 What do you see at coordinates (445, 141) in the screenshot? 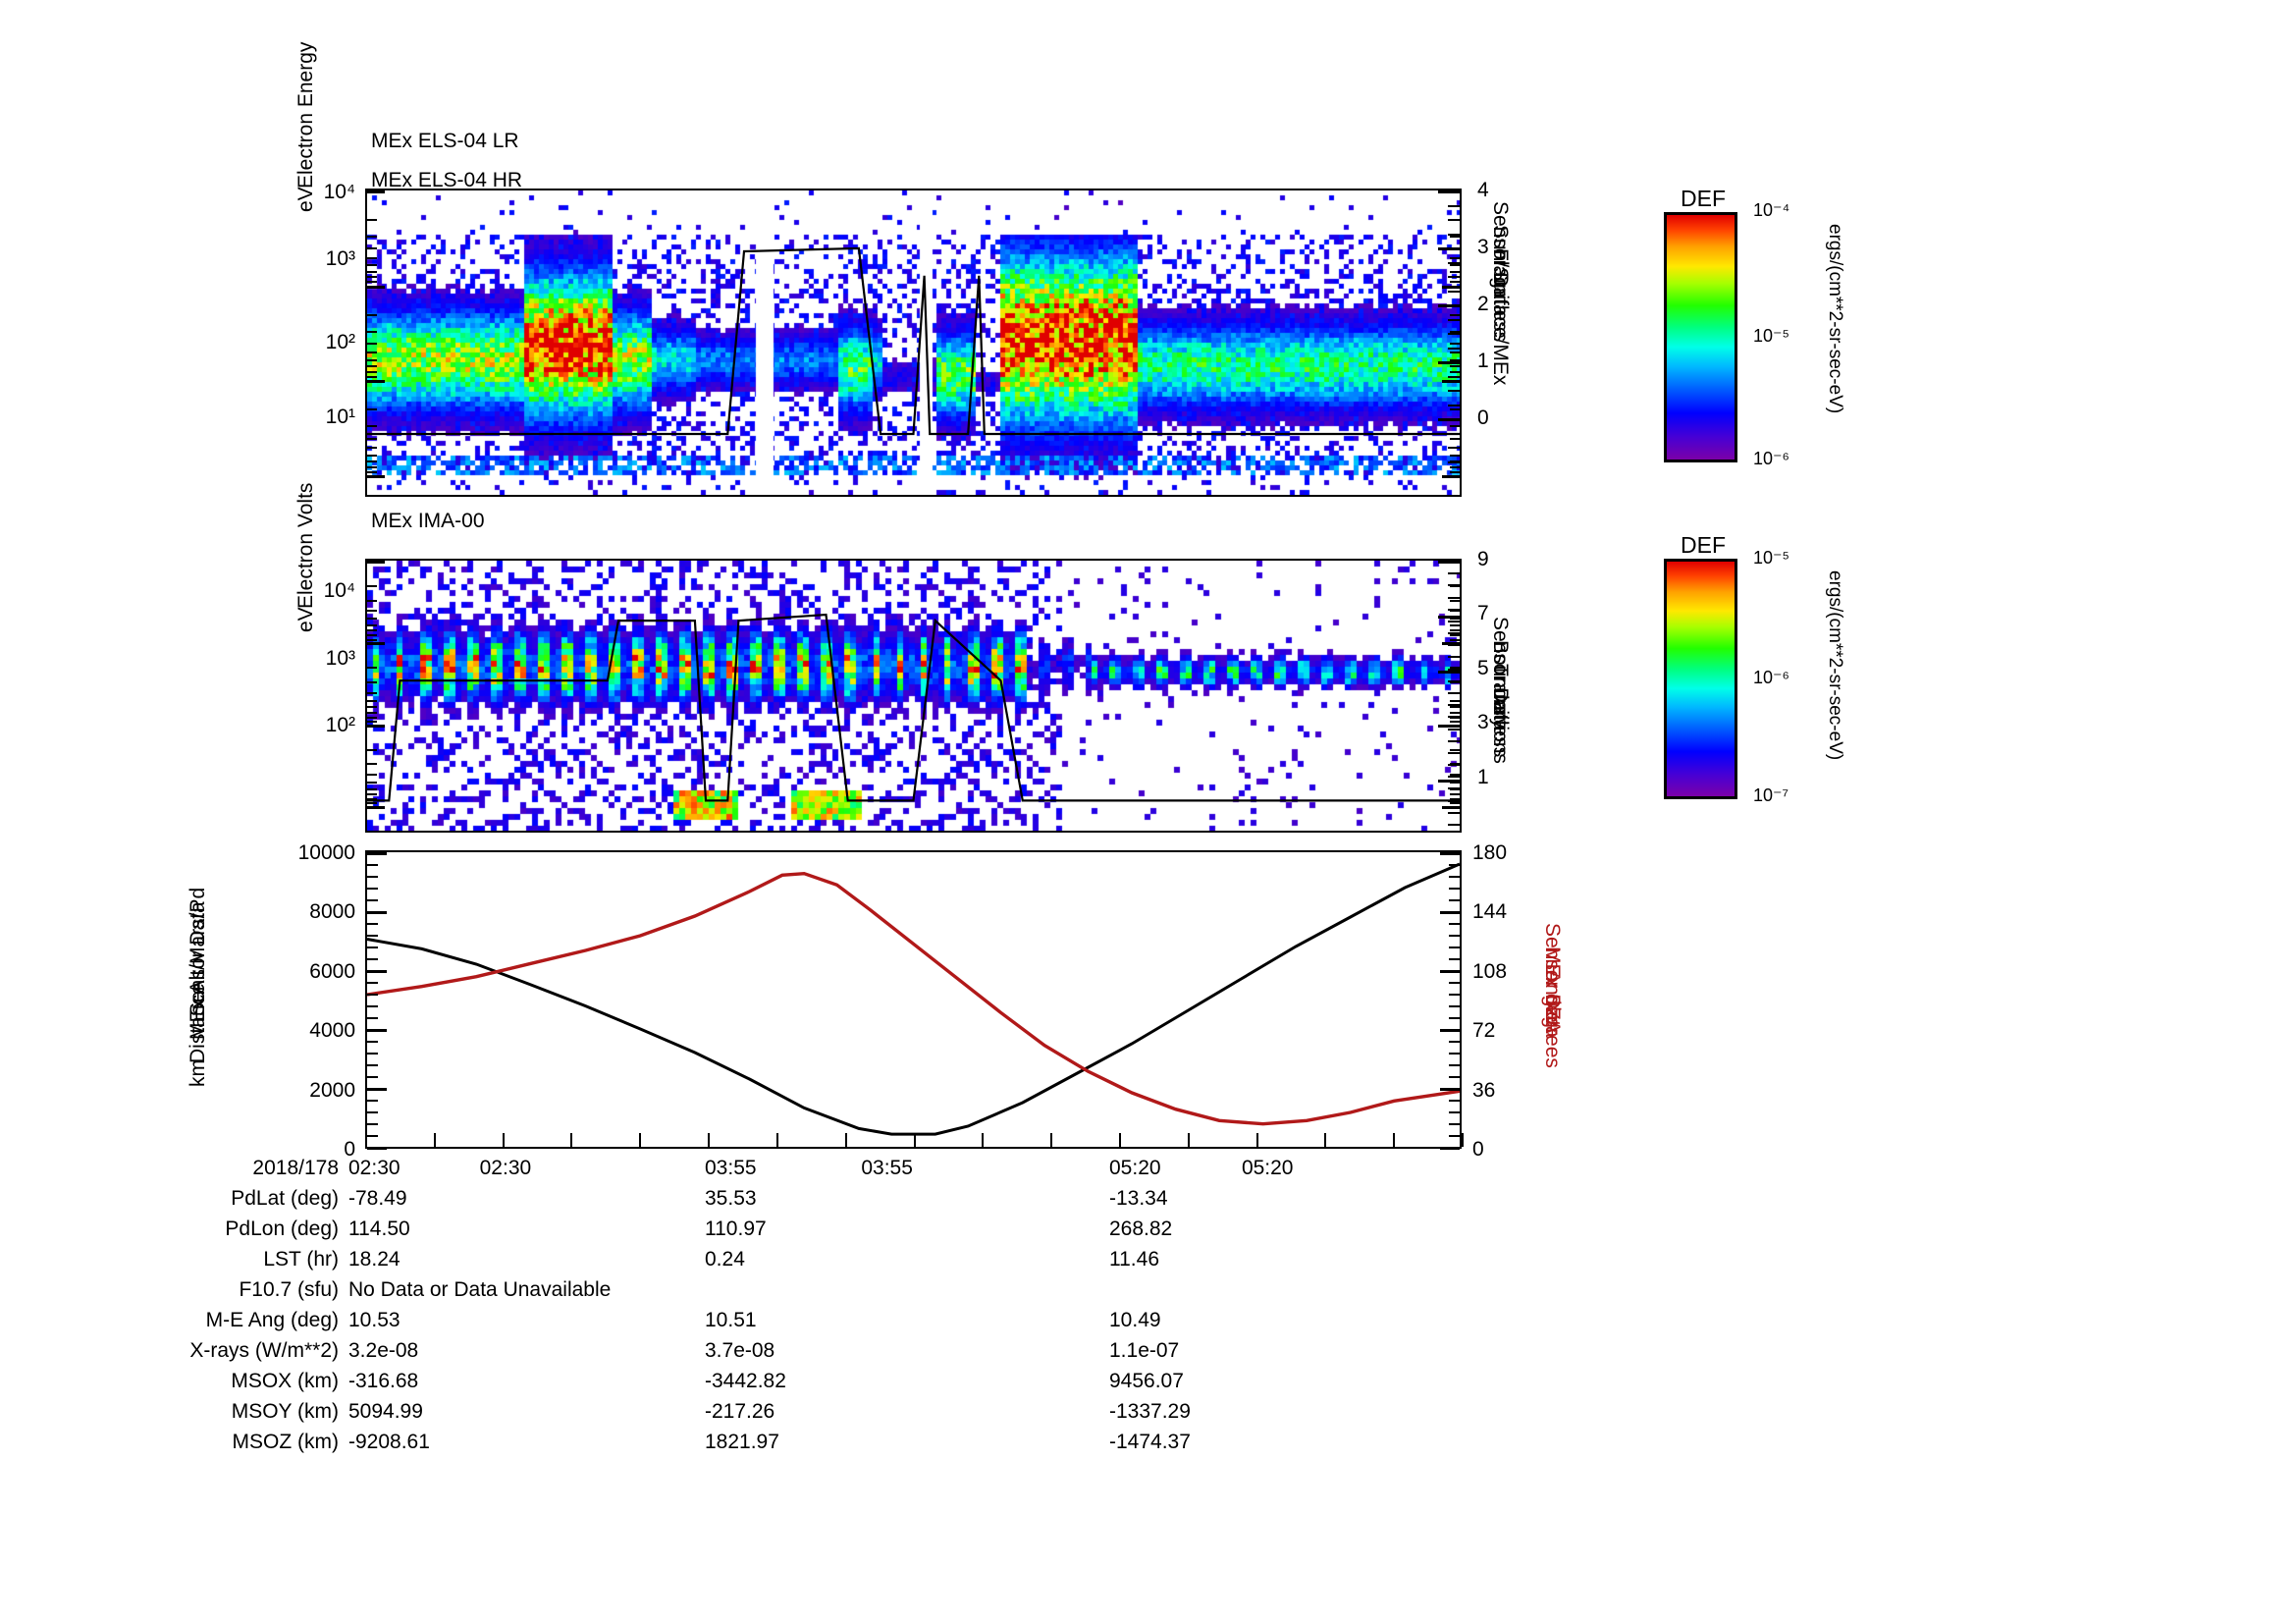
I see `panel-els-title-lr: MEx ELS-04 LR` at bounding box center [445, 141].